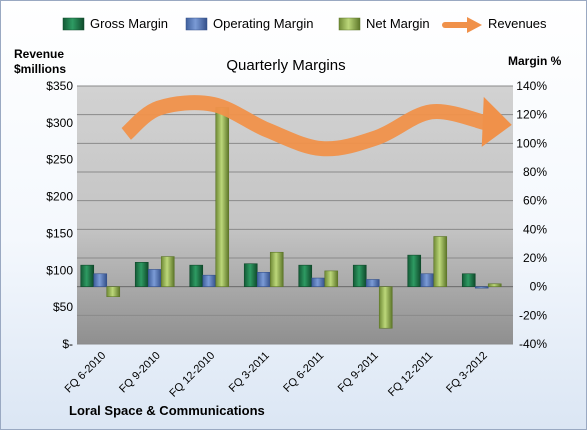  I want to click on right-tick-label: 0%, so click(539, 287).